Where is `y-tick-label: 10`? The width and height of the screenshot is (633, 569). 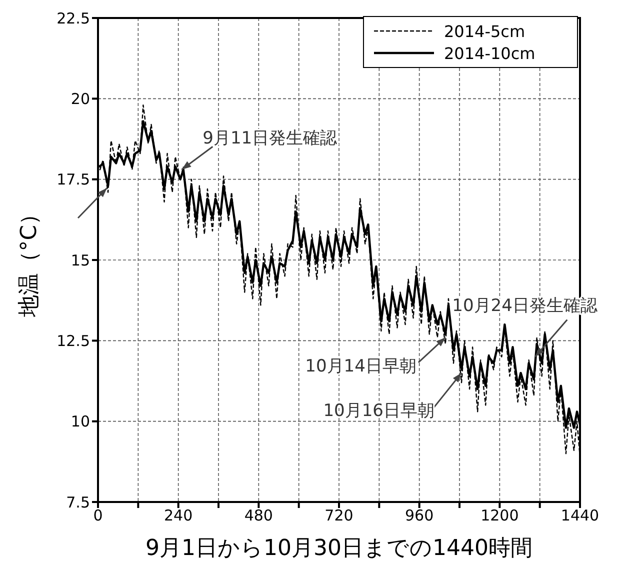
y-tick-label: 10 is located at coordinates (80, 421).